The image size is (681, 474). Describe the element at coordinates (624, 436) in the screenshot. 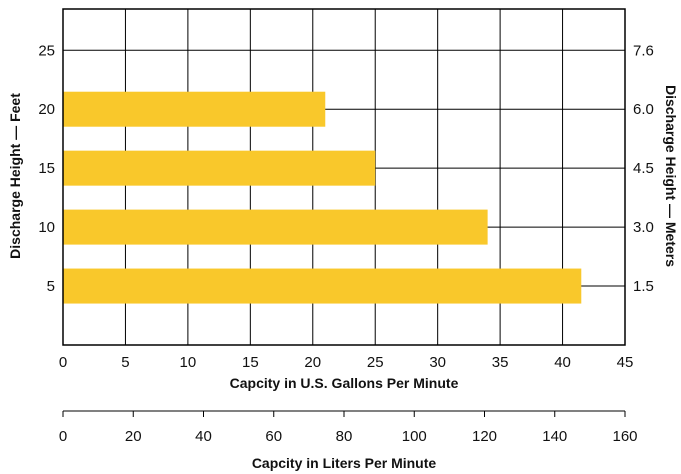

I see `x2-tick-label: 160` at that location.